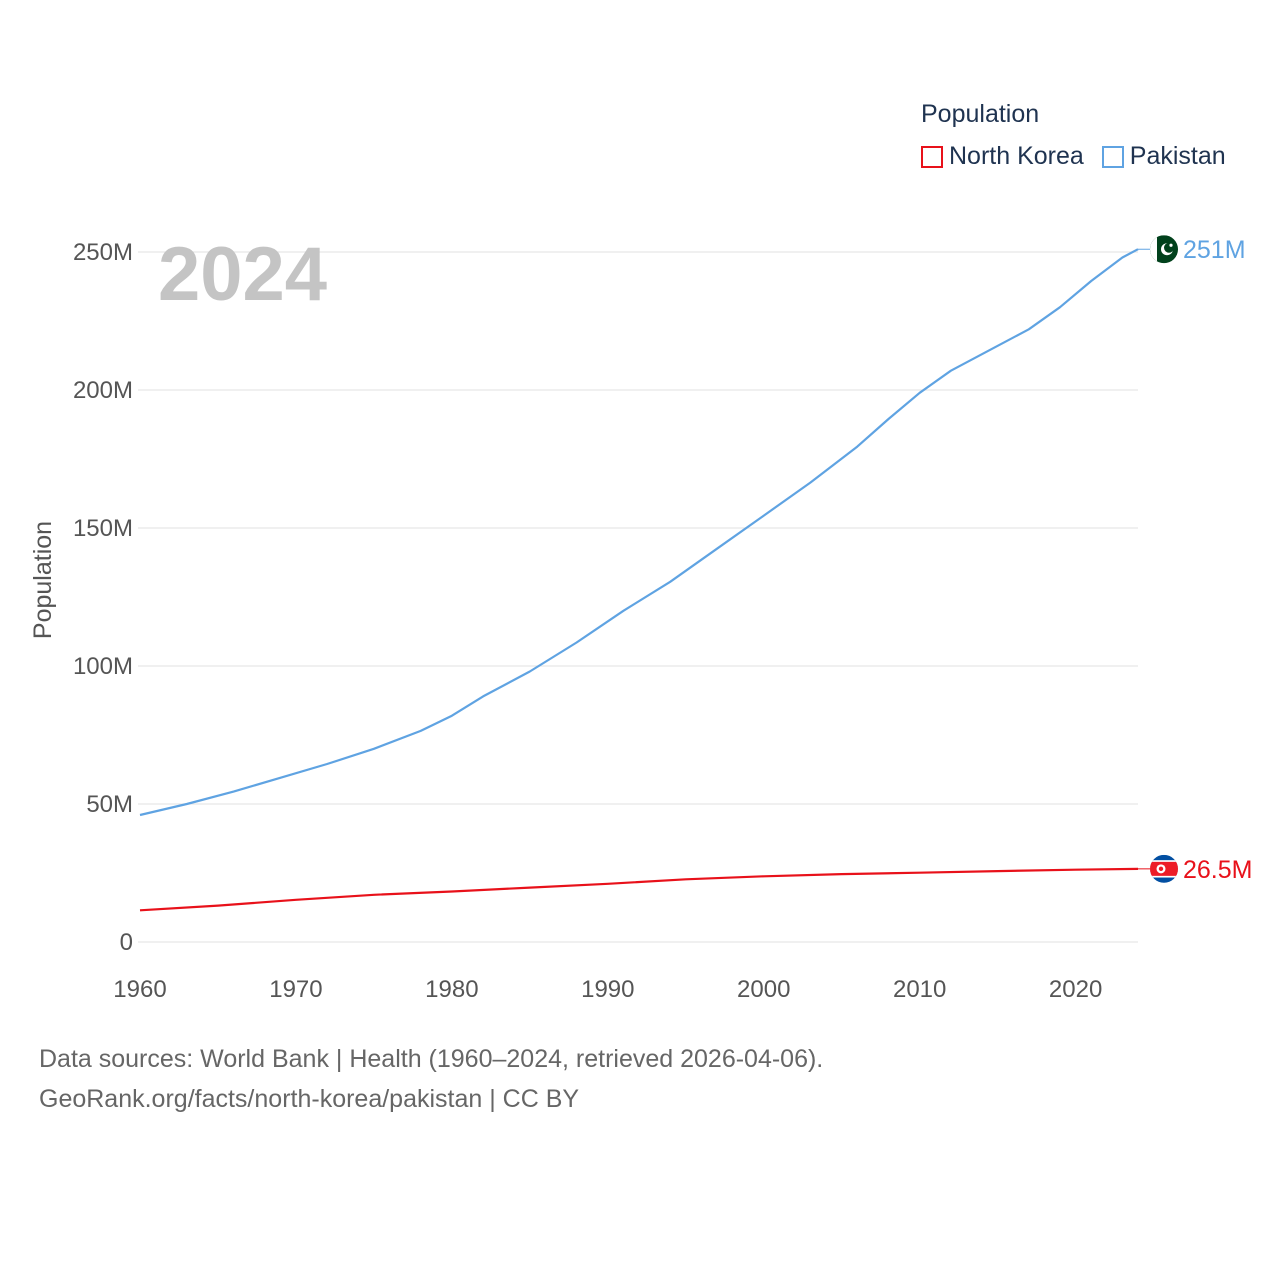 The width and height of the screenshot is (1280, 1280). I want to click on legend-label-north-korea: North Korea, so click(1016, 156).